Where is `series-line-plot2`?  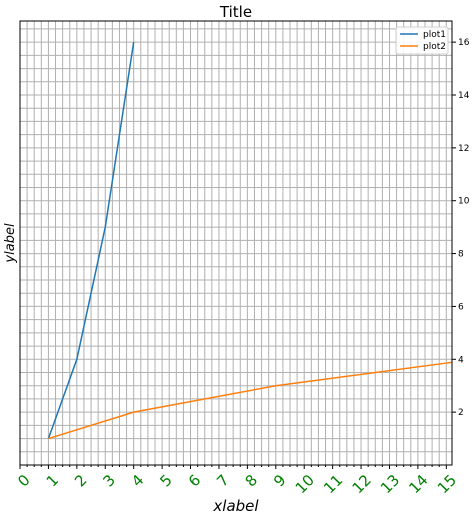 series-line-plot2 is located at coordinates (250, 400).